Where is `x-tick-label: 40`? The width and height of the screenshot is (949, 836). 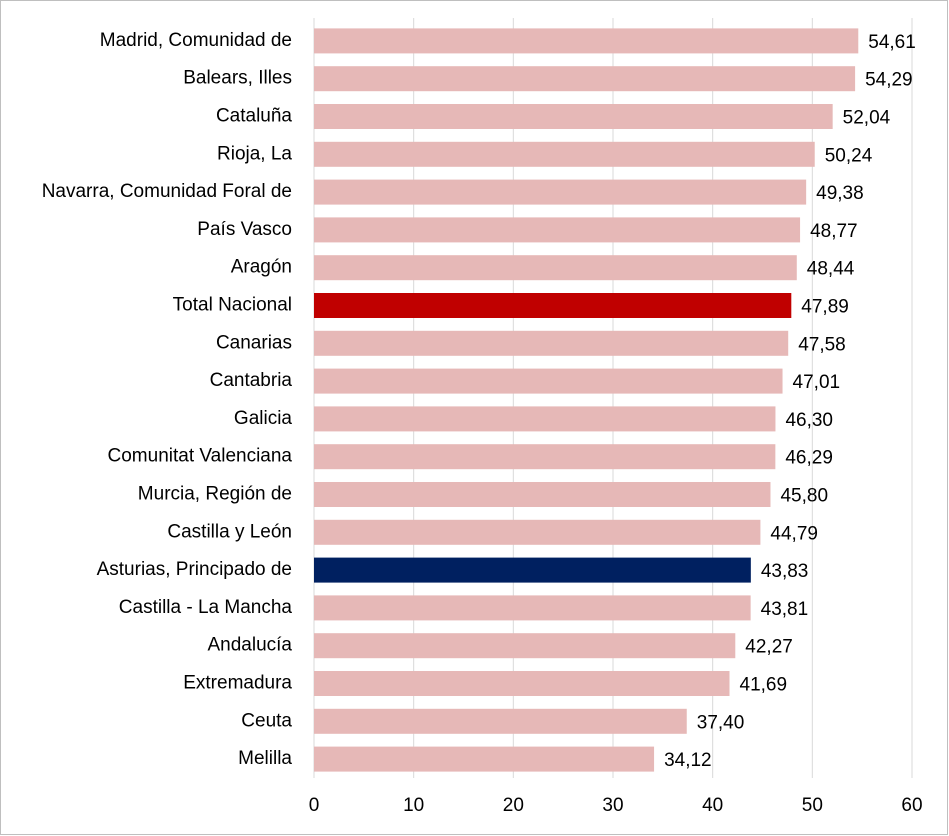
x-tick-label: 40 is located at coordinates (712, 805).